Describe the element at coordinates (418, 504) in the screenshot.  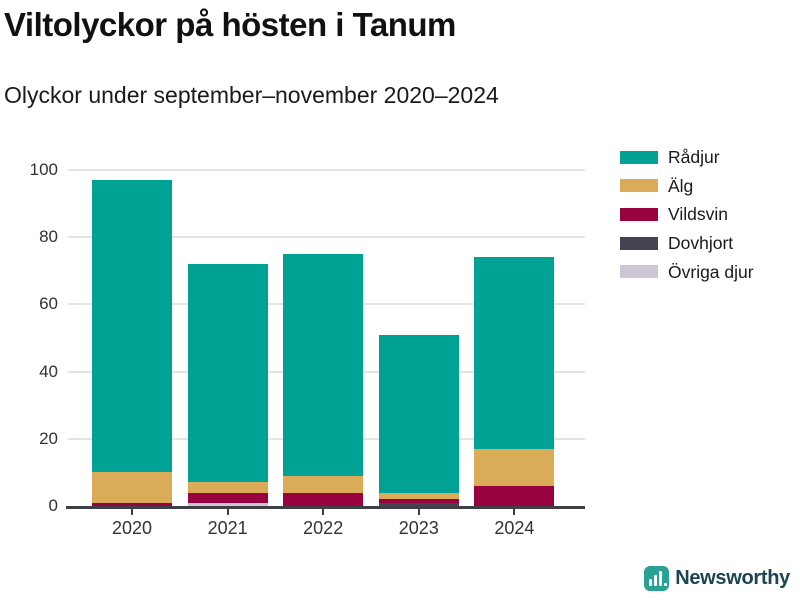
I see `bar-segment-2023-Dovhjort` at that location.